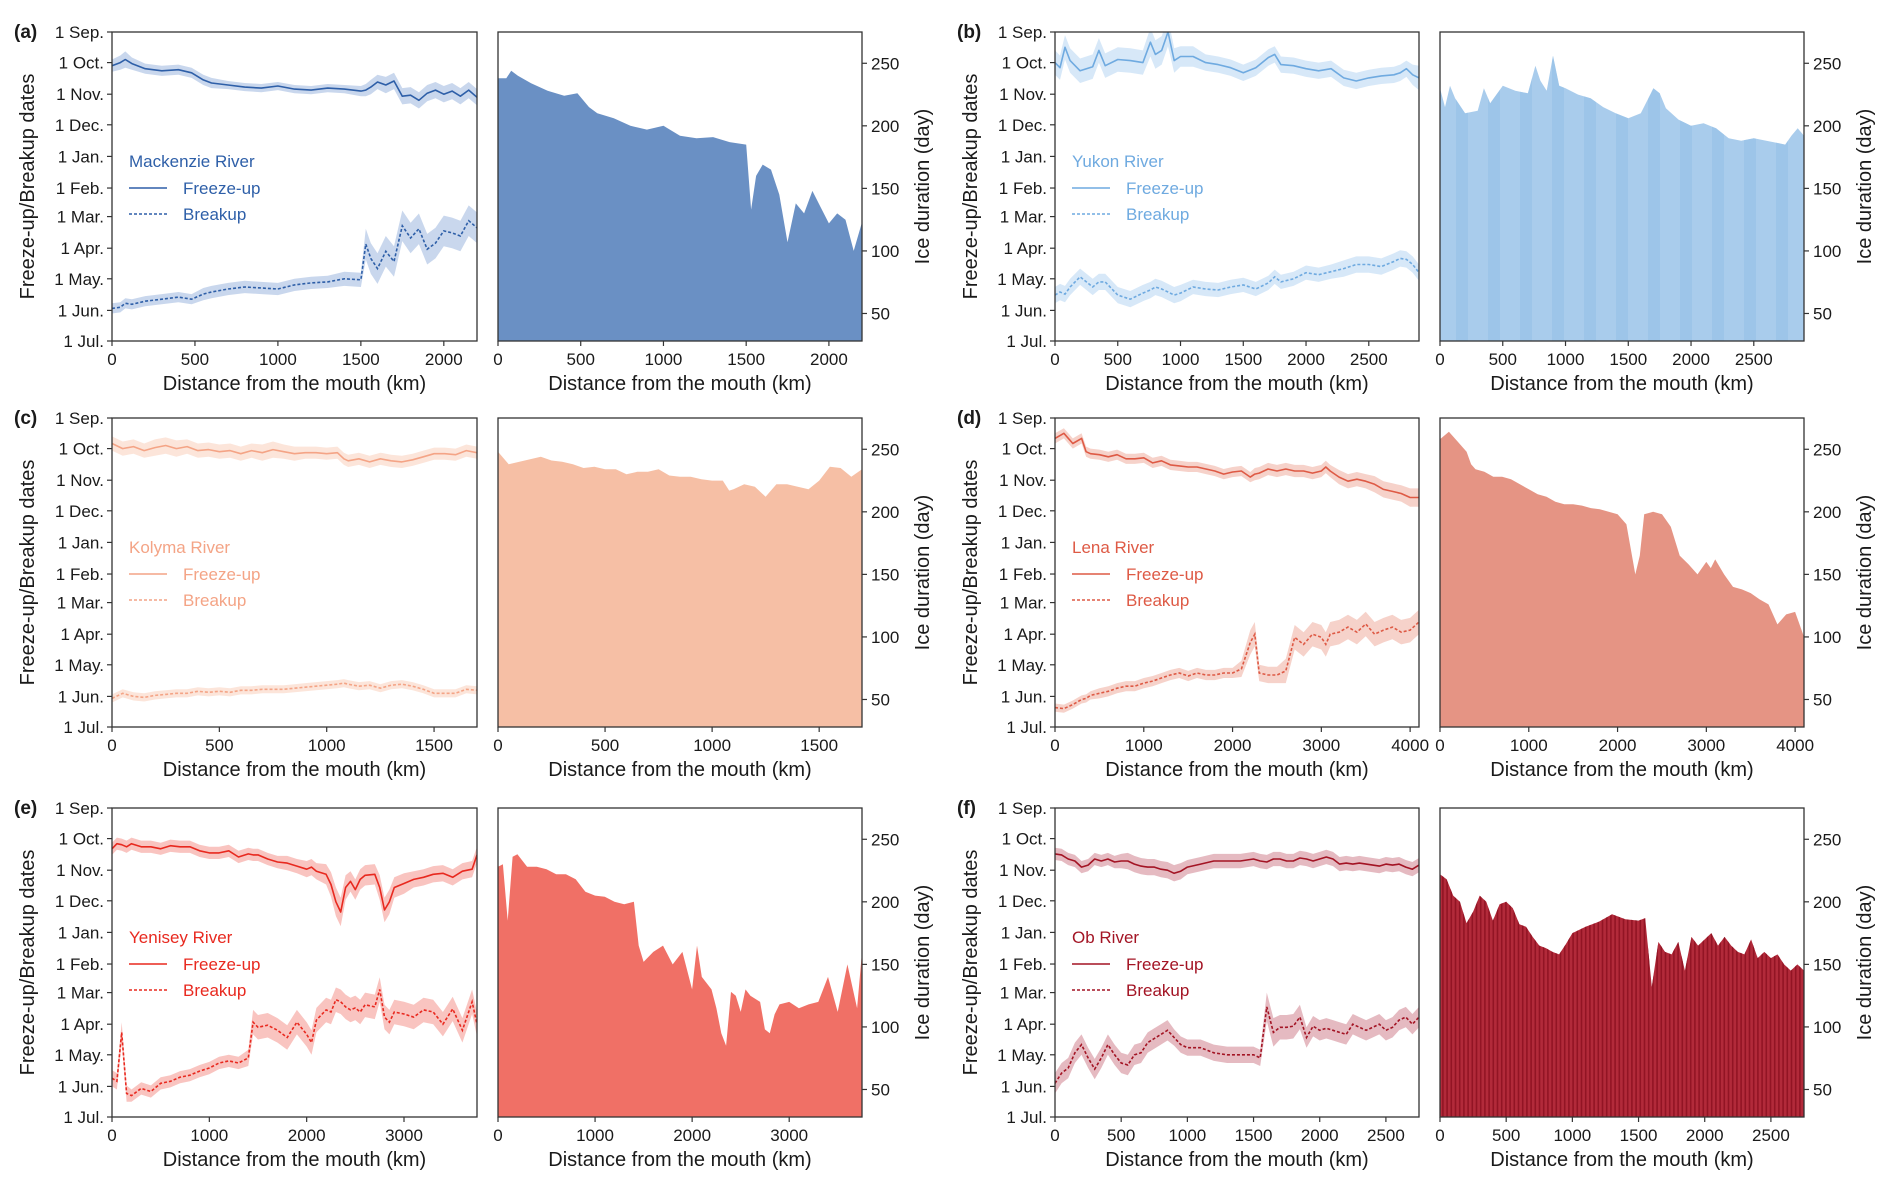 Image resolution: width=1892 pixels, height=1191 pixels. Describe the element at coordinates (1164, 574) in the screenshot. I see `legend-freeze-up-label: Freeze-up` at that location.